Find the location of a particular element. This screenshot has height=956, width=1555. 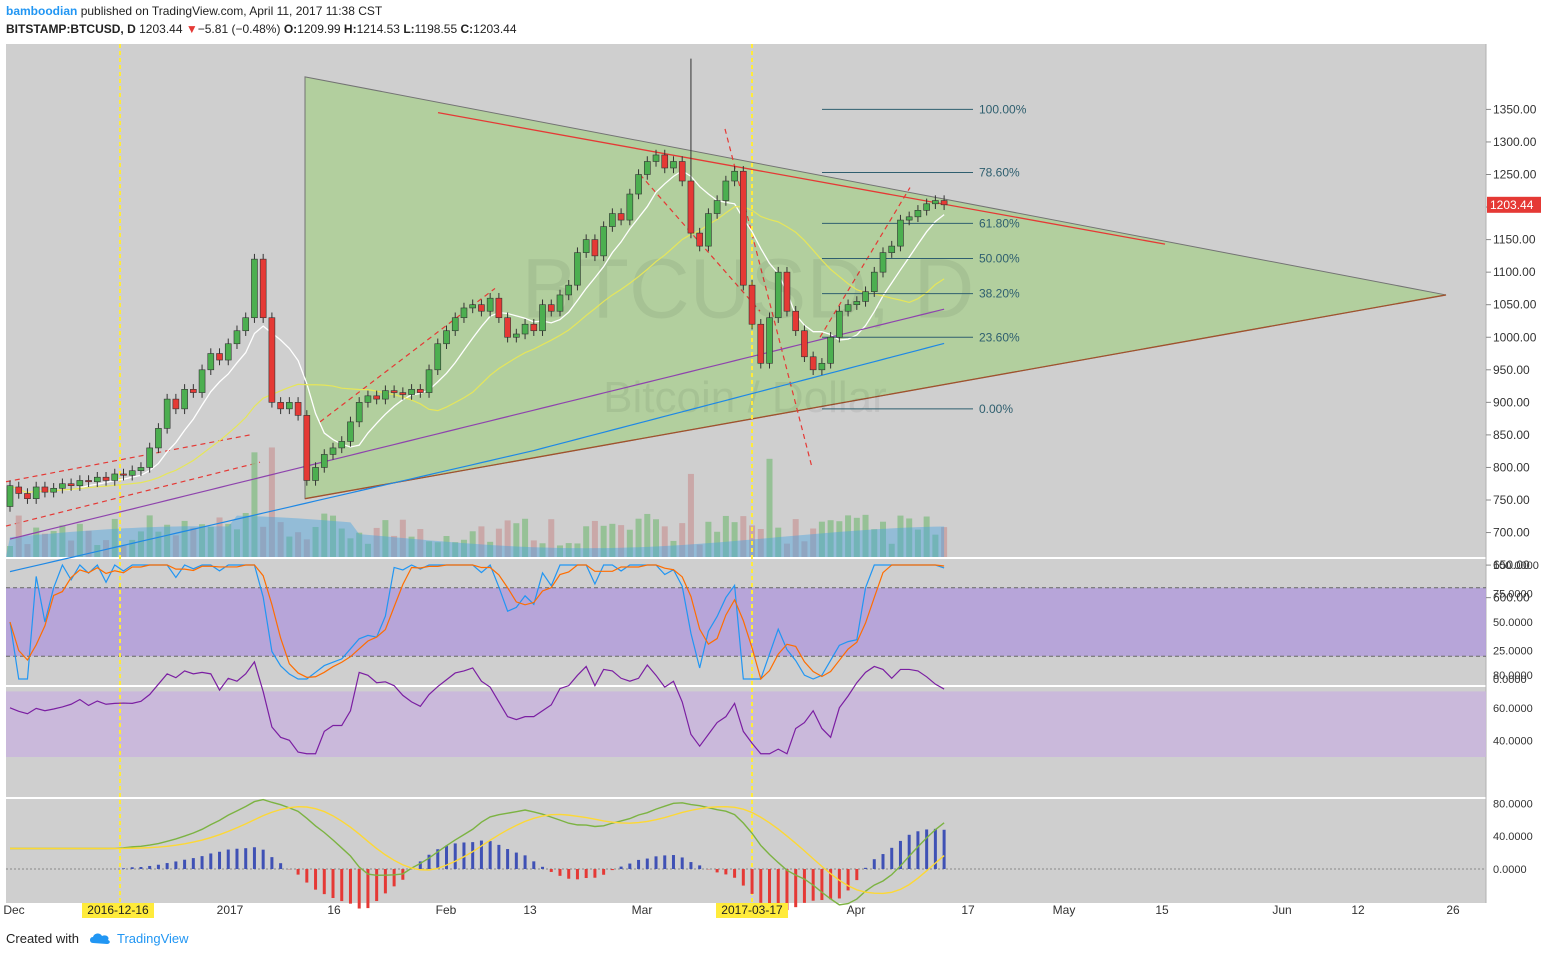

author-link: bamboodian is located at coordinates (42, 11).